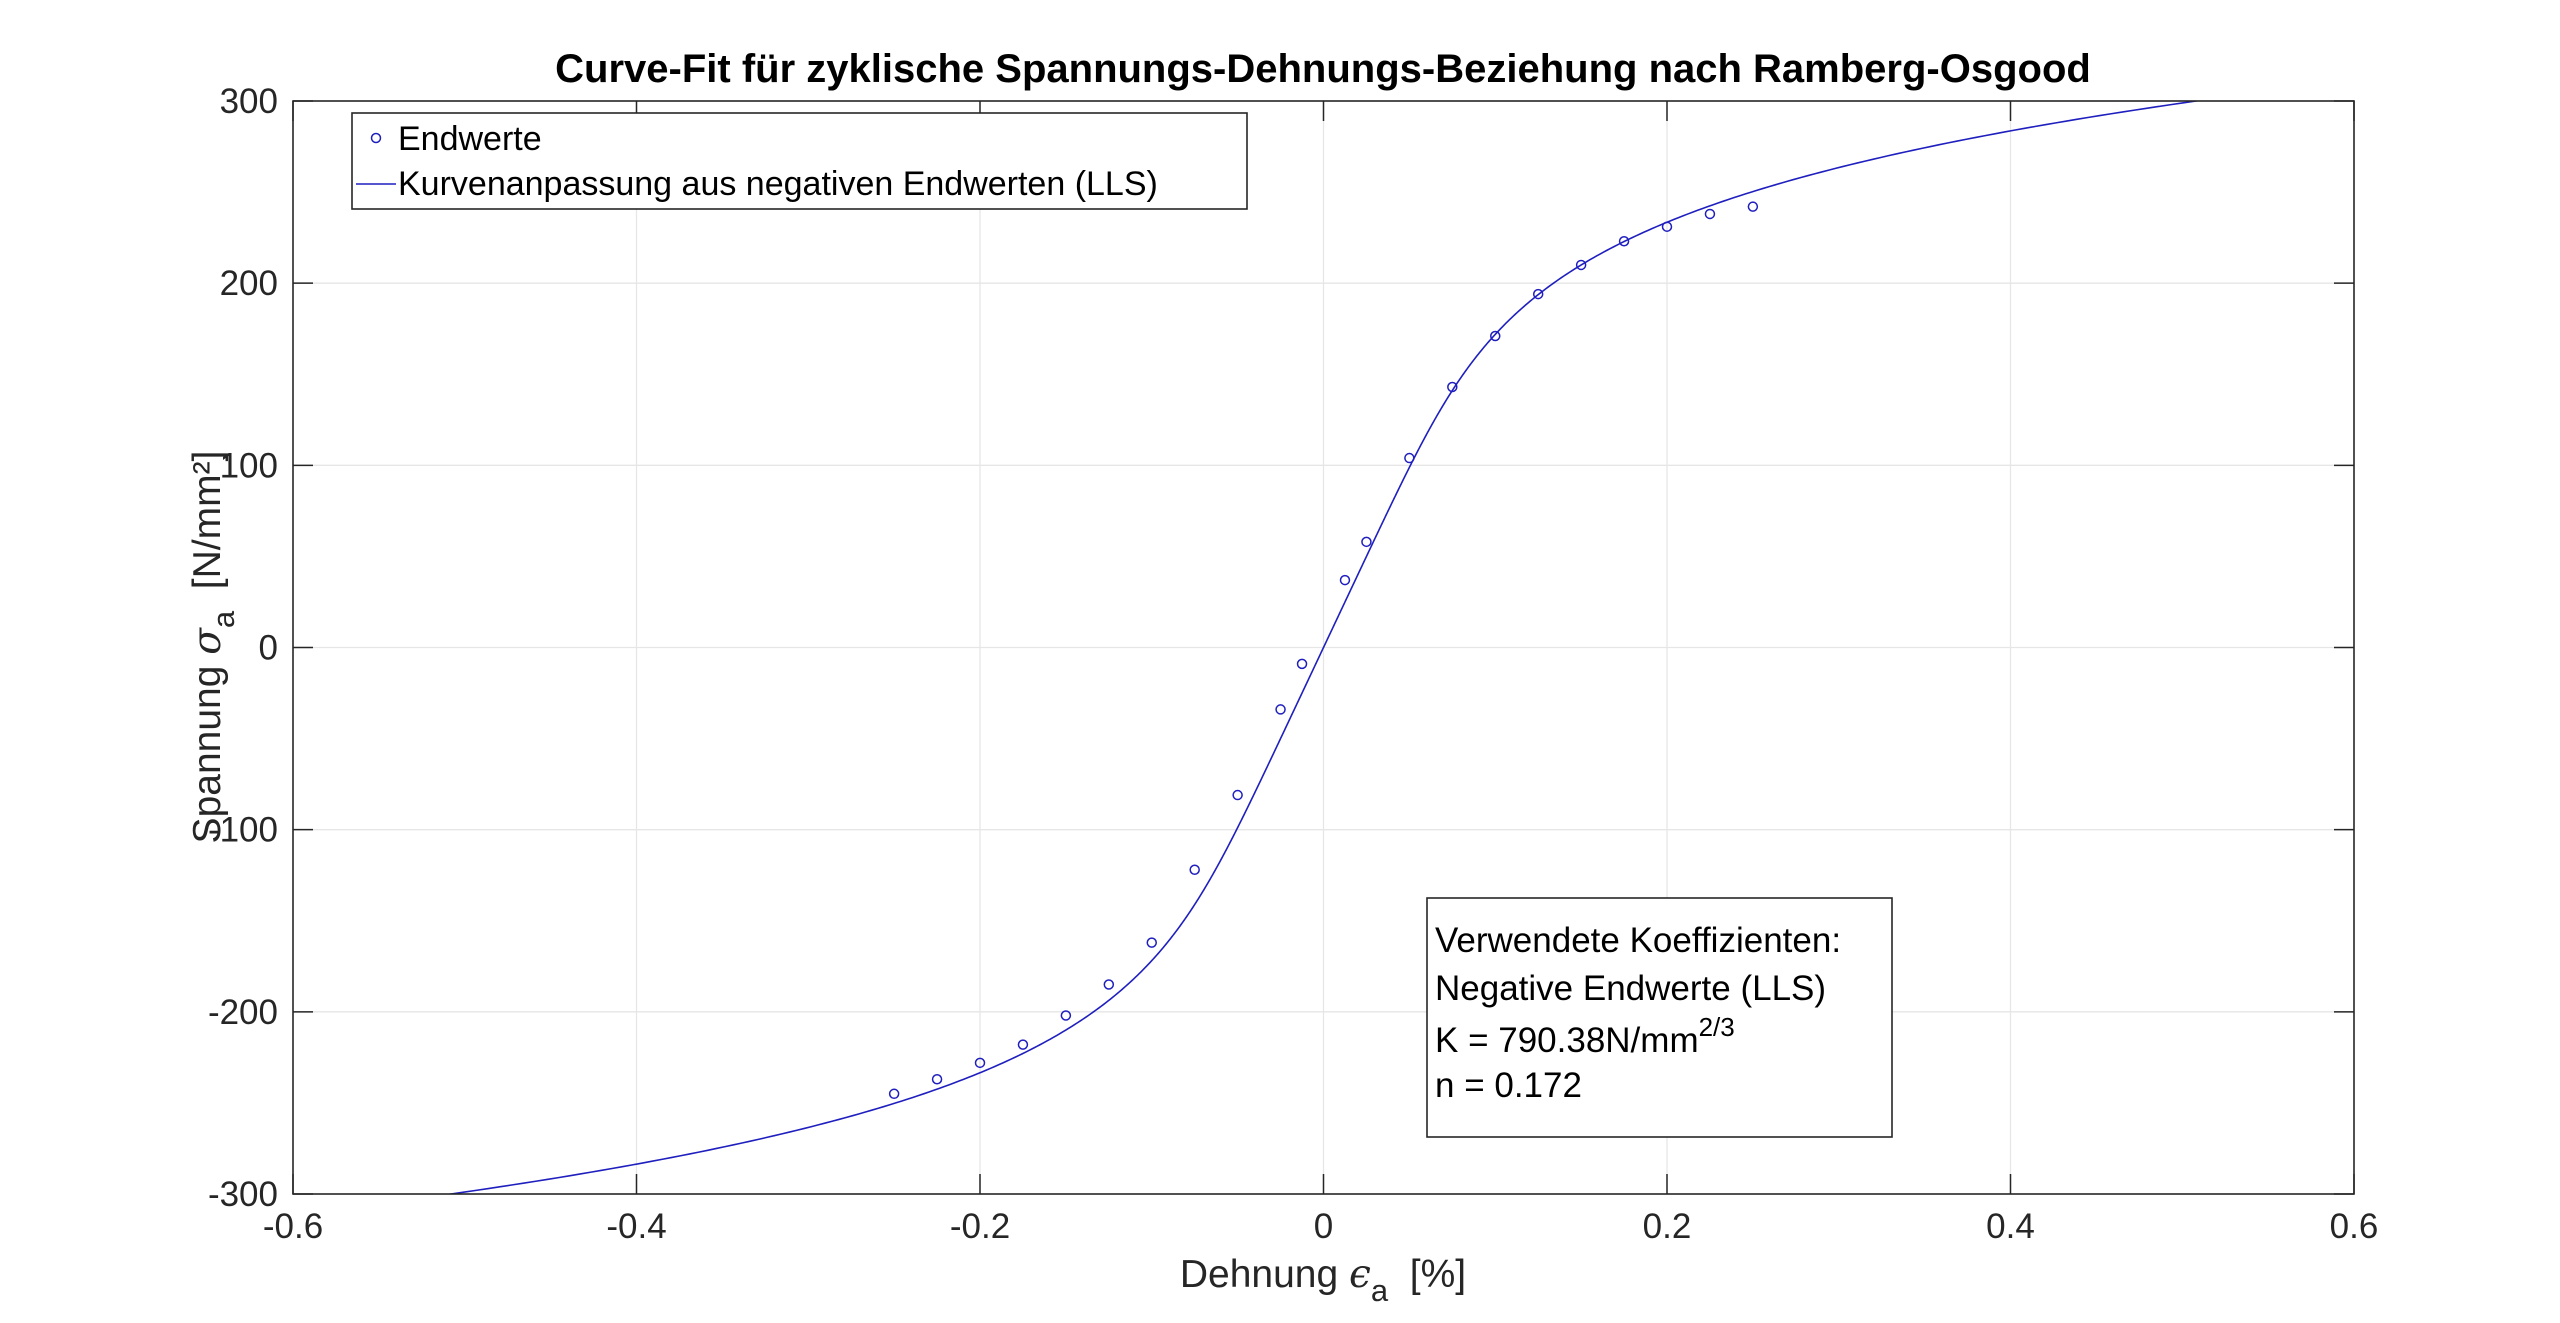 This screenshot has width=2560, height=1323. Describe the element at coordinates (223, 619) in the screenshot. I see `y-axis-label-subscript: a` at that location.